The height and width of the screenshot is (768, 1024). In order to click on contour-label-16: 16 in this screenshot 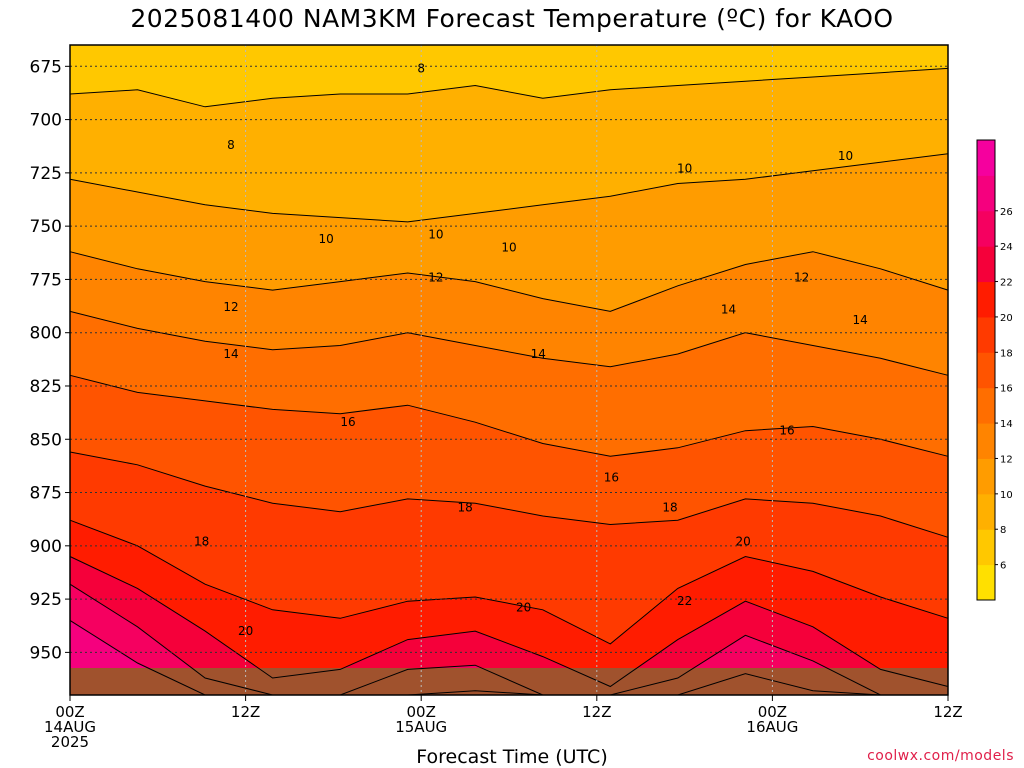, I will do `click(786, 431)`.